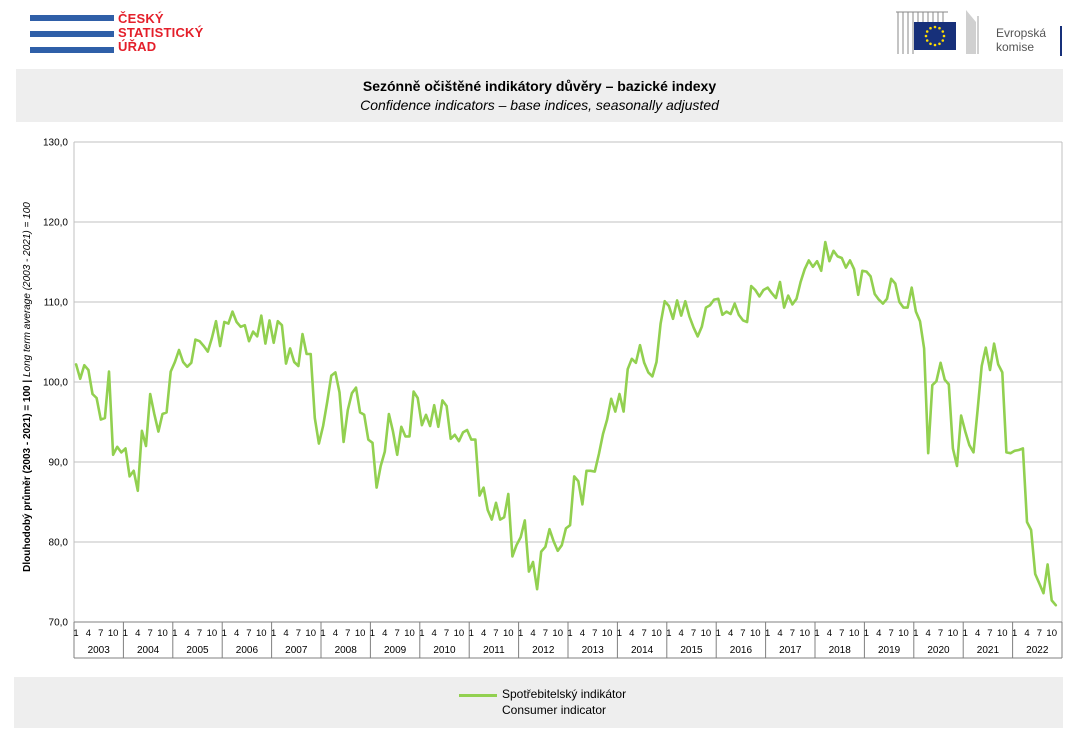  What do you see at coordinates (27, 474) in the screenshot?
I see `y-axis-title-cz: Dlouhodobý průměr (2003 - 2021) = 100 |` at bounding box center [27, 474].